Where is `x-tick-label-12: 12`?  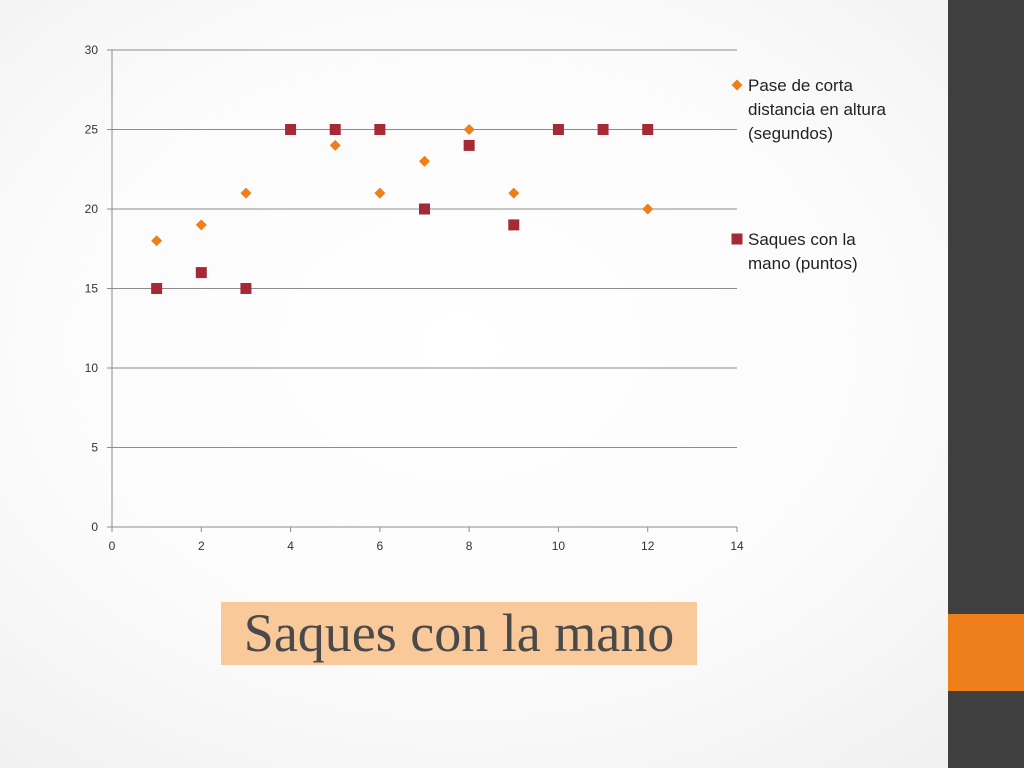 x-tick-label-12: 12 is located at coordinates (648, 546).